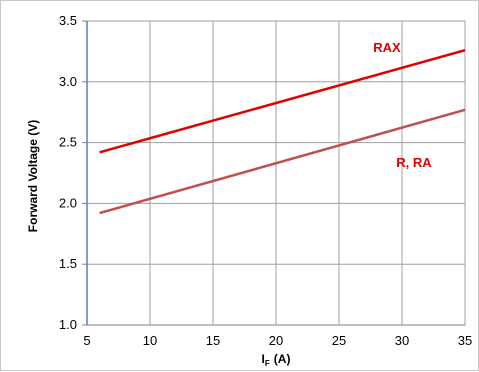 The width and height of the screenshot is (479, 372). I want to click on y-tick-label: 2.0, so click(68, 202).